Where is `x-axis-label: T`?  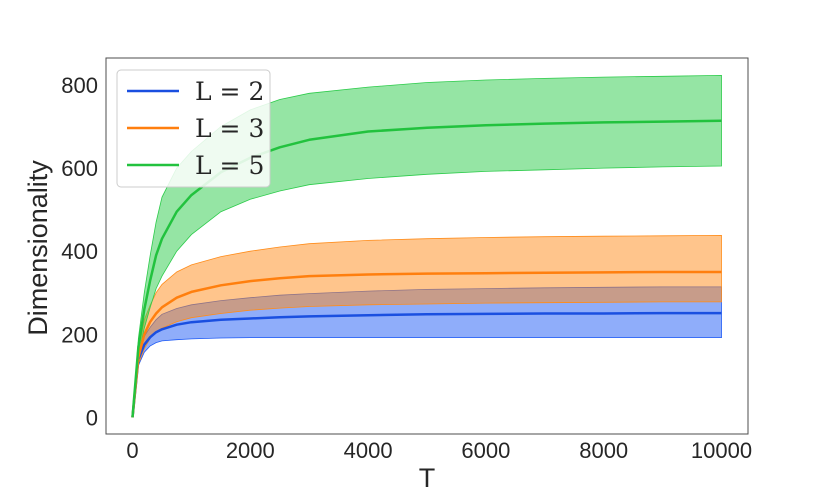
x-axis-label: T is located at coordinates (427, 478).